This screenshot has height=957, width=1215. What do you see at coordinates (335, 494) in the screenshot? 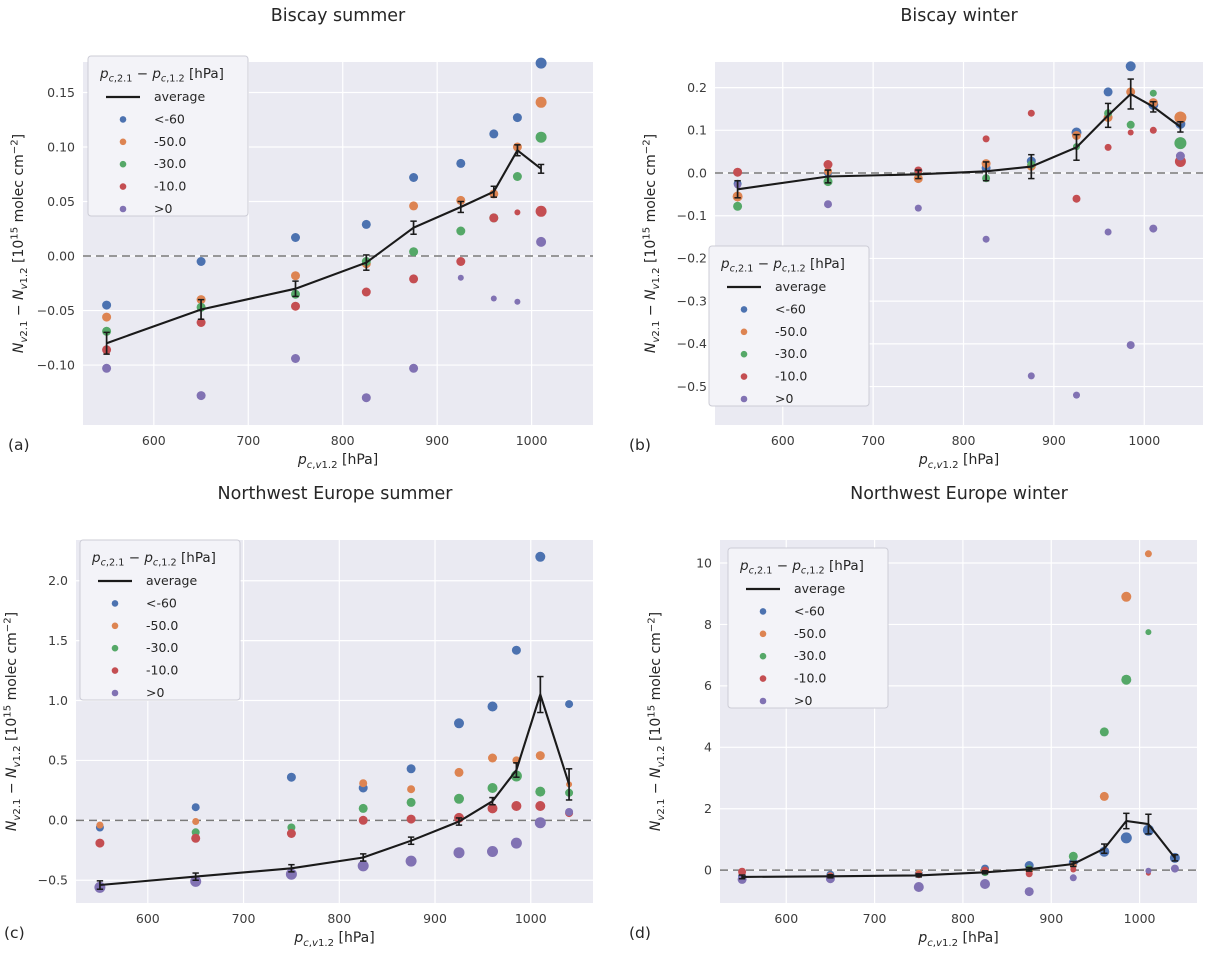
I see `panel-c-title: Northwest Europe summer` at bounding box center [335, 494].